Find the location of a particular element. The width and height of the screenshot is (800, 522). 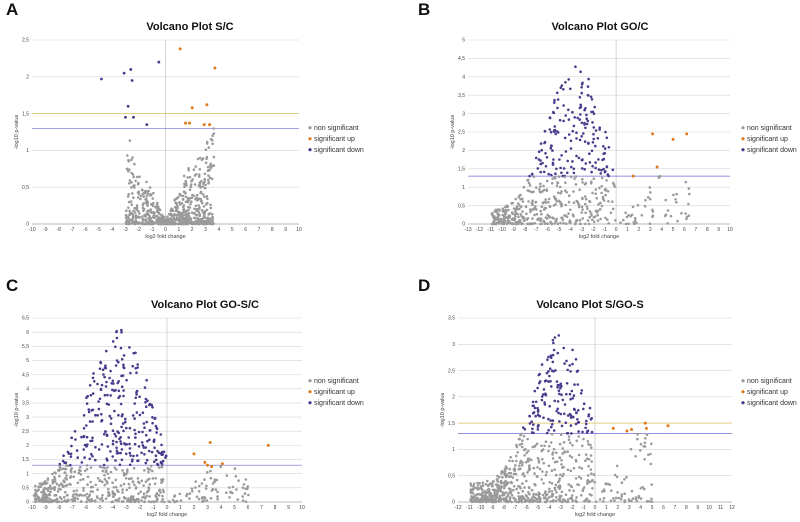

x-tick-label: 5 is located at coordinates (234, 508).